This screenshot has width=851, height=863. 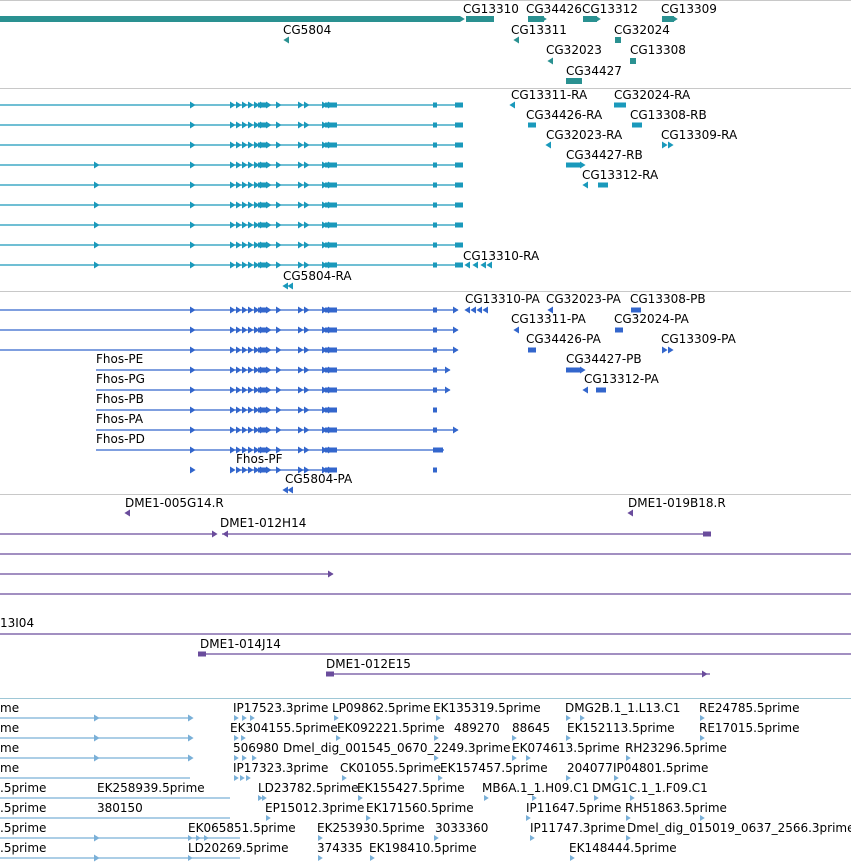 What do you see at coordinates (668, 115) in the screenshot?
I see `transcript-label: CG13308-RB` at bounding box center [668, 115].